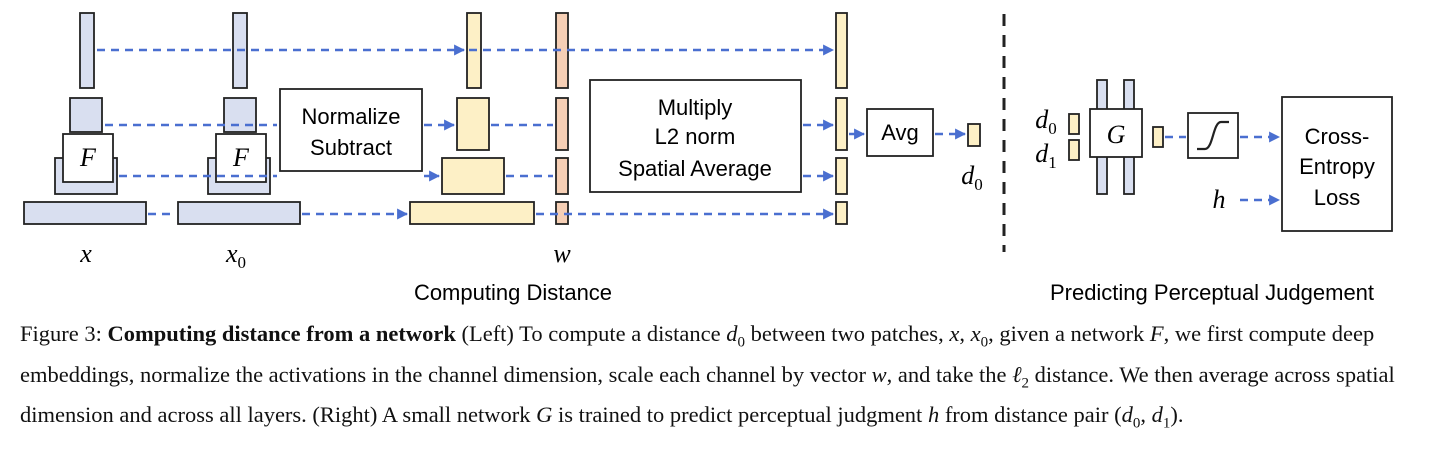 The width and height of the screenshot is (1434, 462). Describe the element at coordinates (1131, 417) in the screenshot. I see `caption-pd0: d0` at that location.